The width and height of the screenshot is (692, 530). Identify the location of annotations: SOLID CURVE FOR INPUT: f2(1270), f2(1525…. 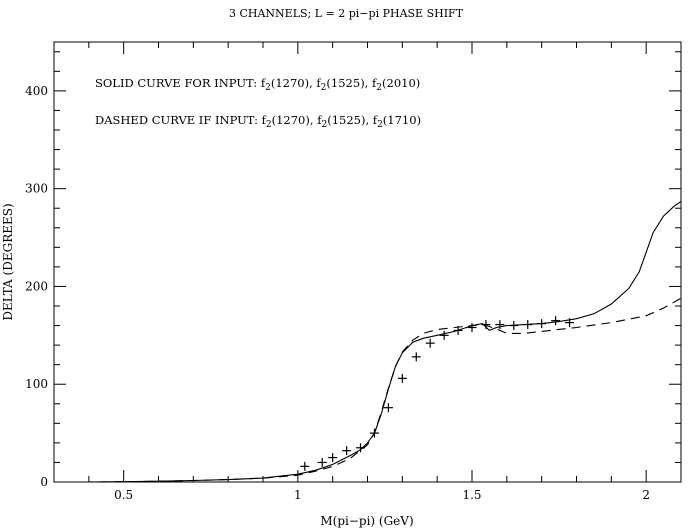
(258, 103).